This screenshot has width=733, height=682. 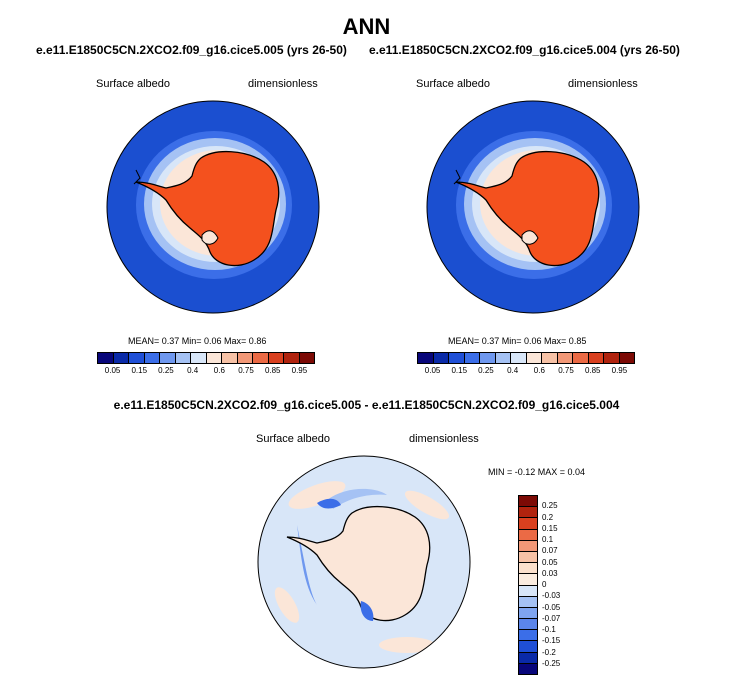 I want to click on left-colorbar-tick-label: 0.85, so click(x=272, y=370).